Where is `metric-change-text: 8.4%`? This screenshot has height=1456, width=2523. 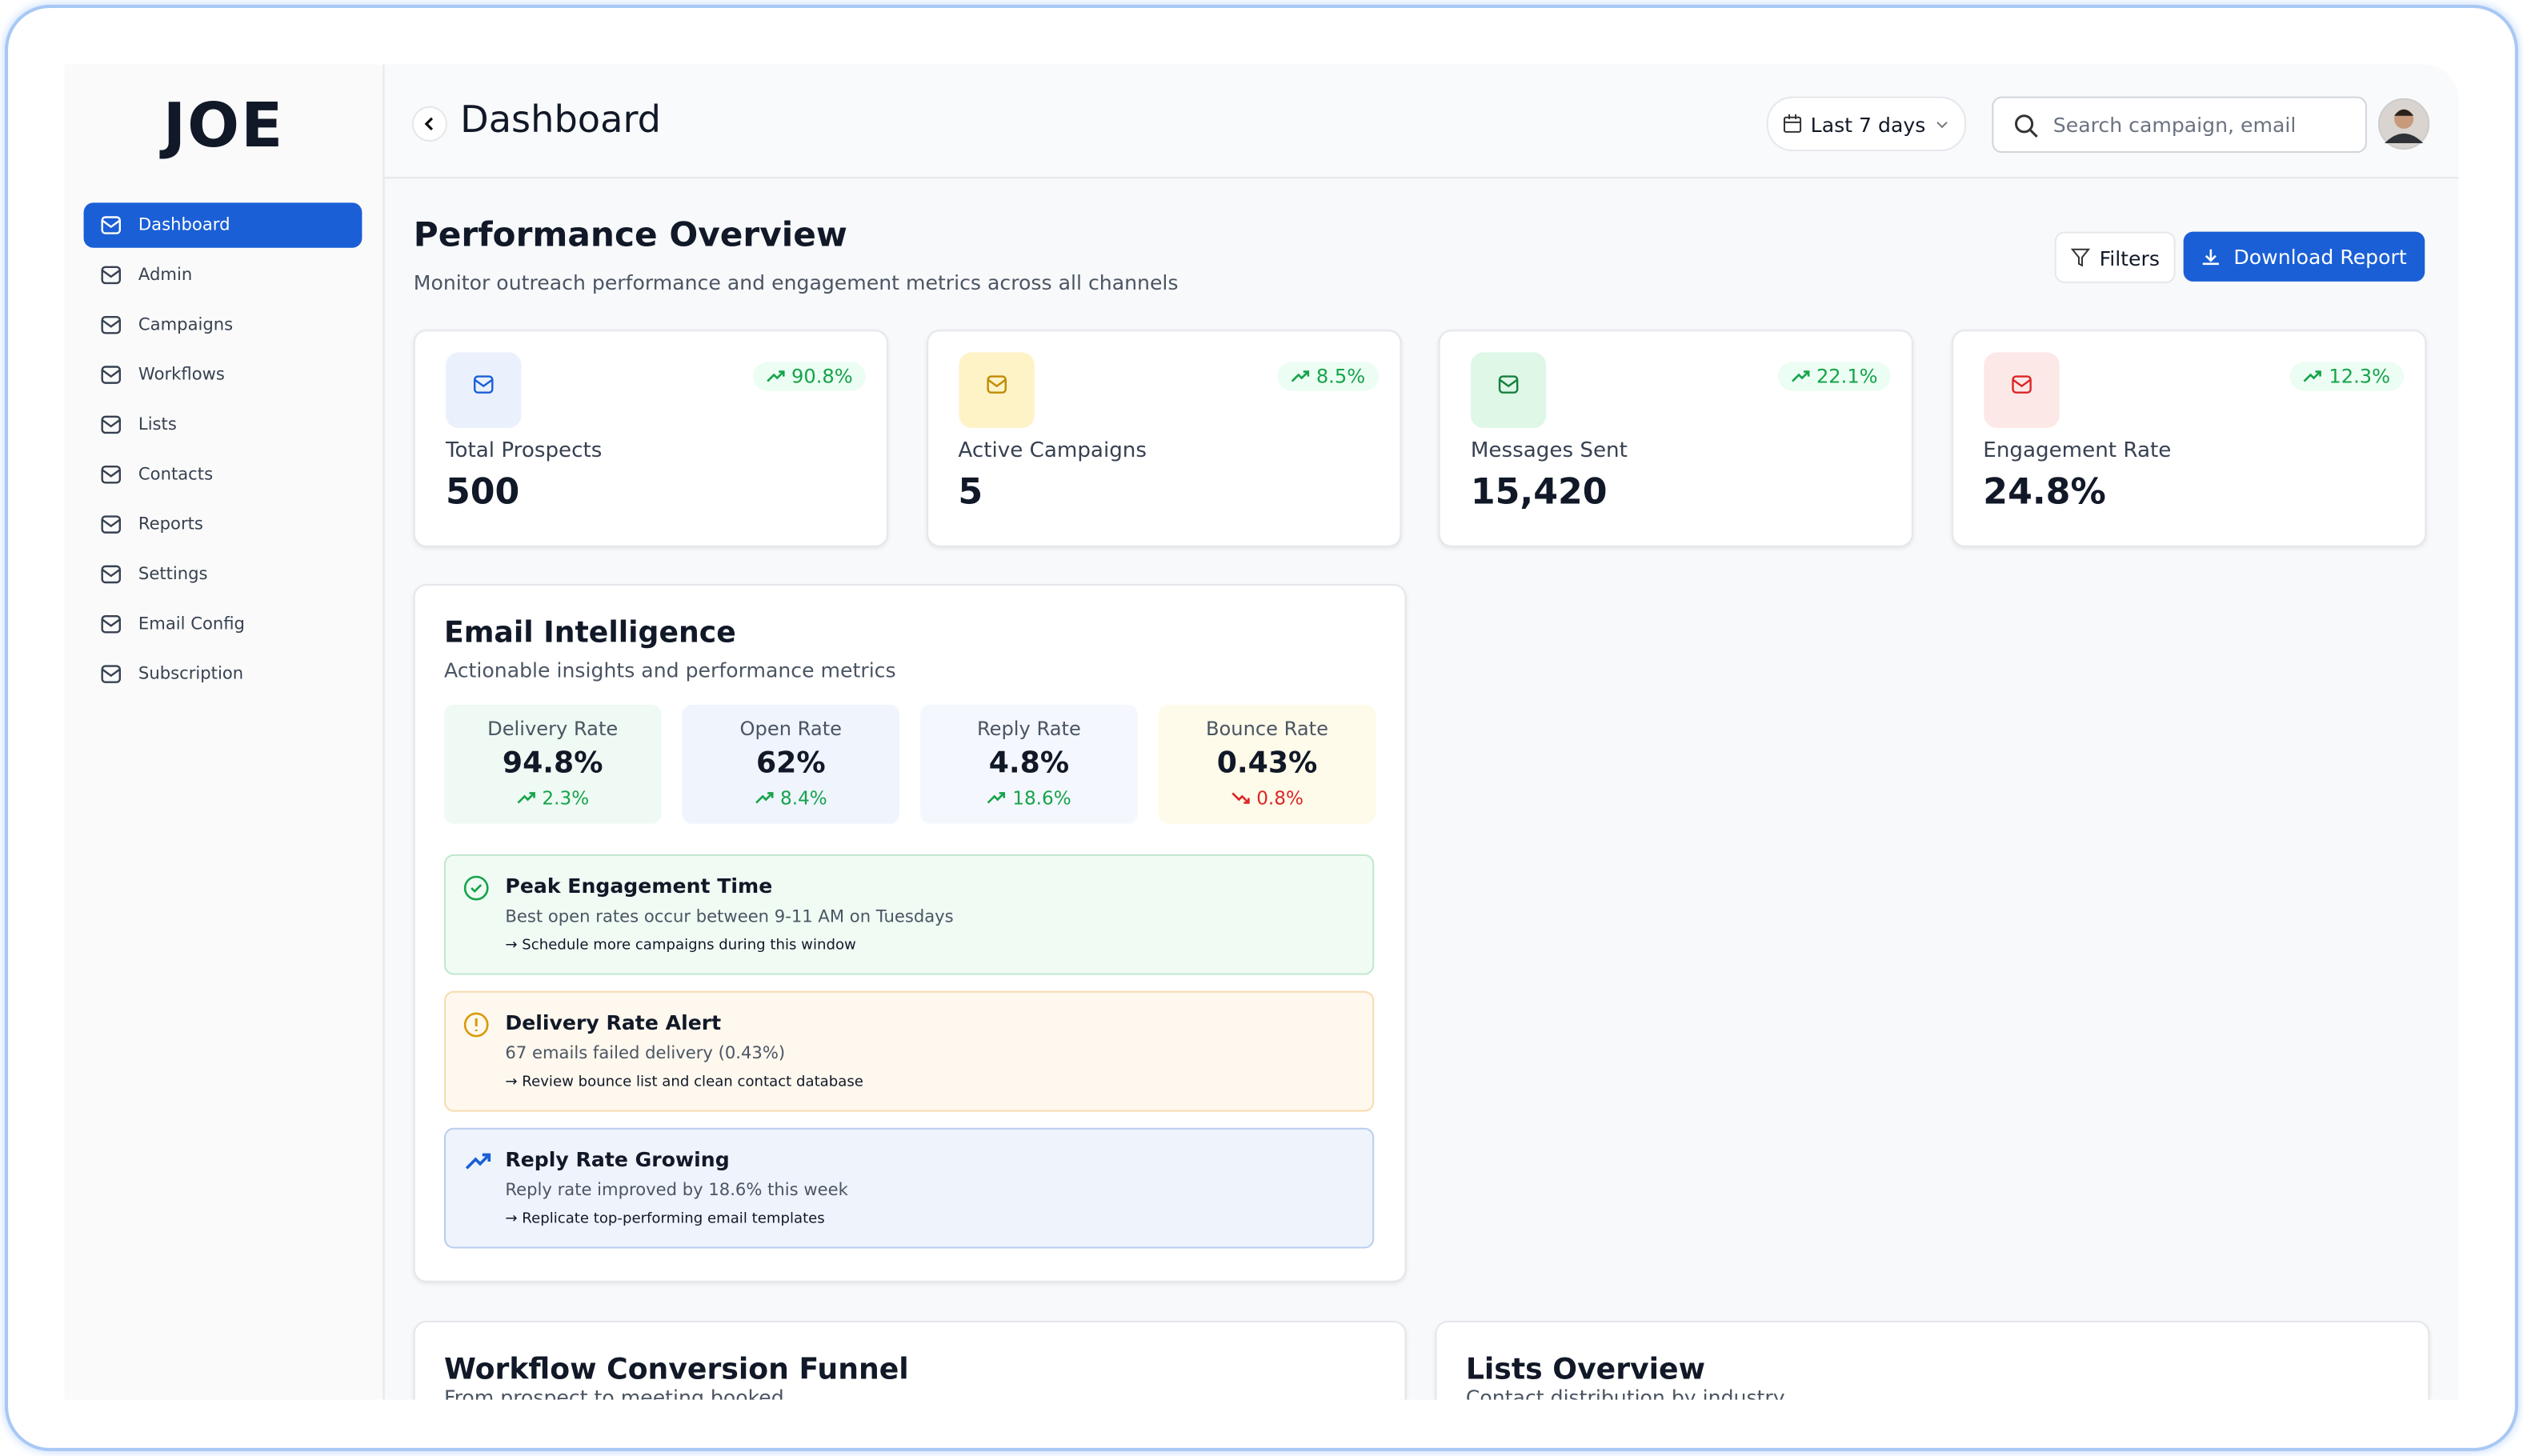
metric-change-text: 8.4% is located at coordinates (803, 798).